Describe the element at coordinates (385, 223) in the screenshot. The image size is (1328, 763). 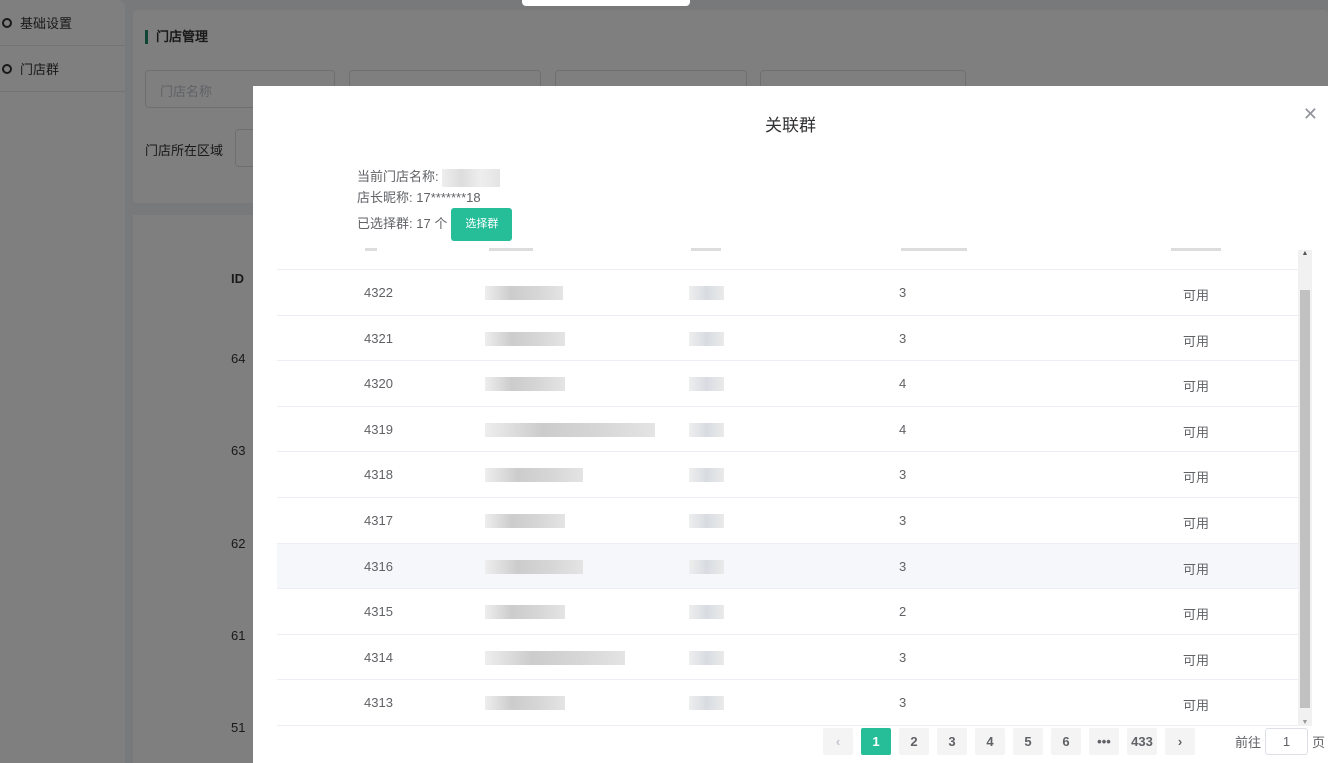
I see `selected-label: 已选择群:` at that location.